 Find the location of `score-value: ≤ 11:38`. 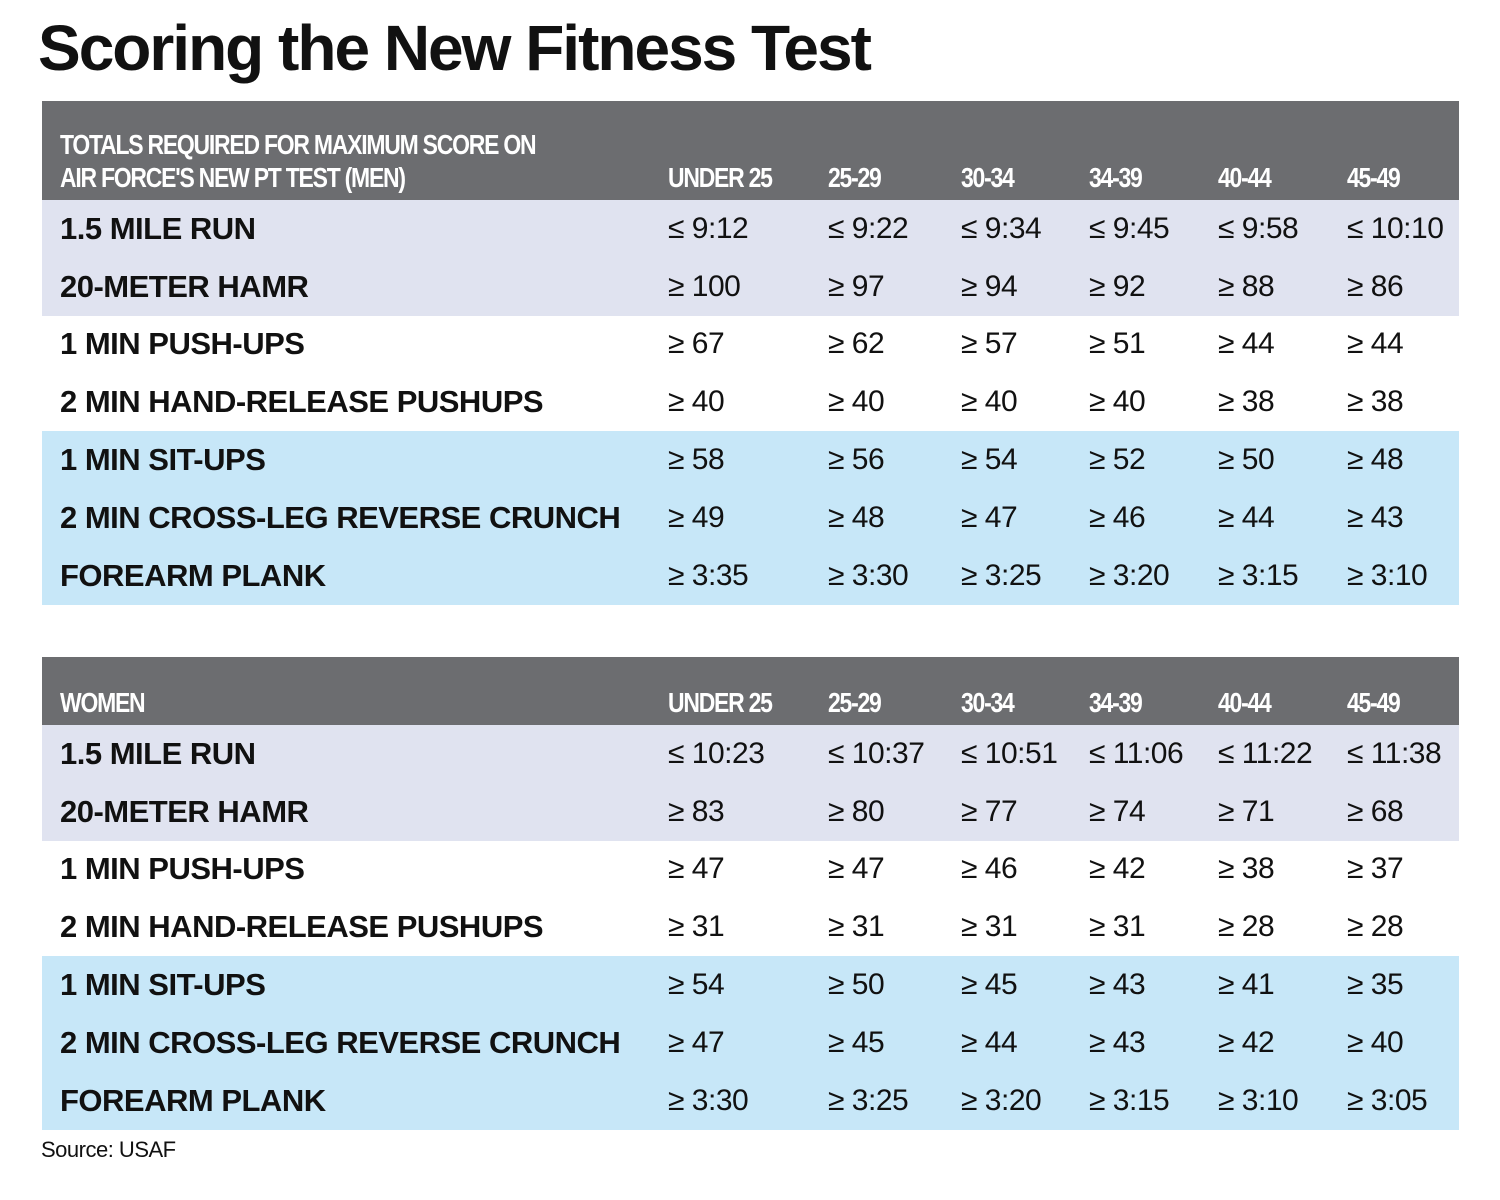

score-value: ≤ 11:38 is located at coordinates (1402, 754).